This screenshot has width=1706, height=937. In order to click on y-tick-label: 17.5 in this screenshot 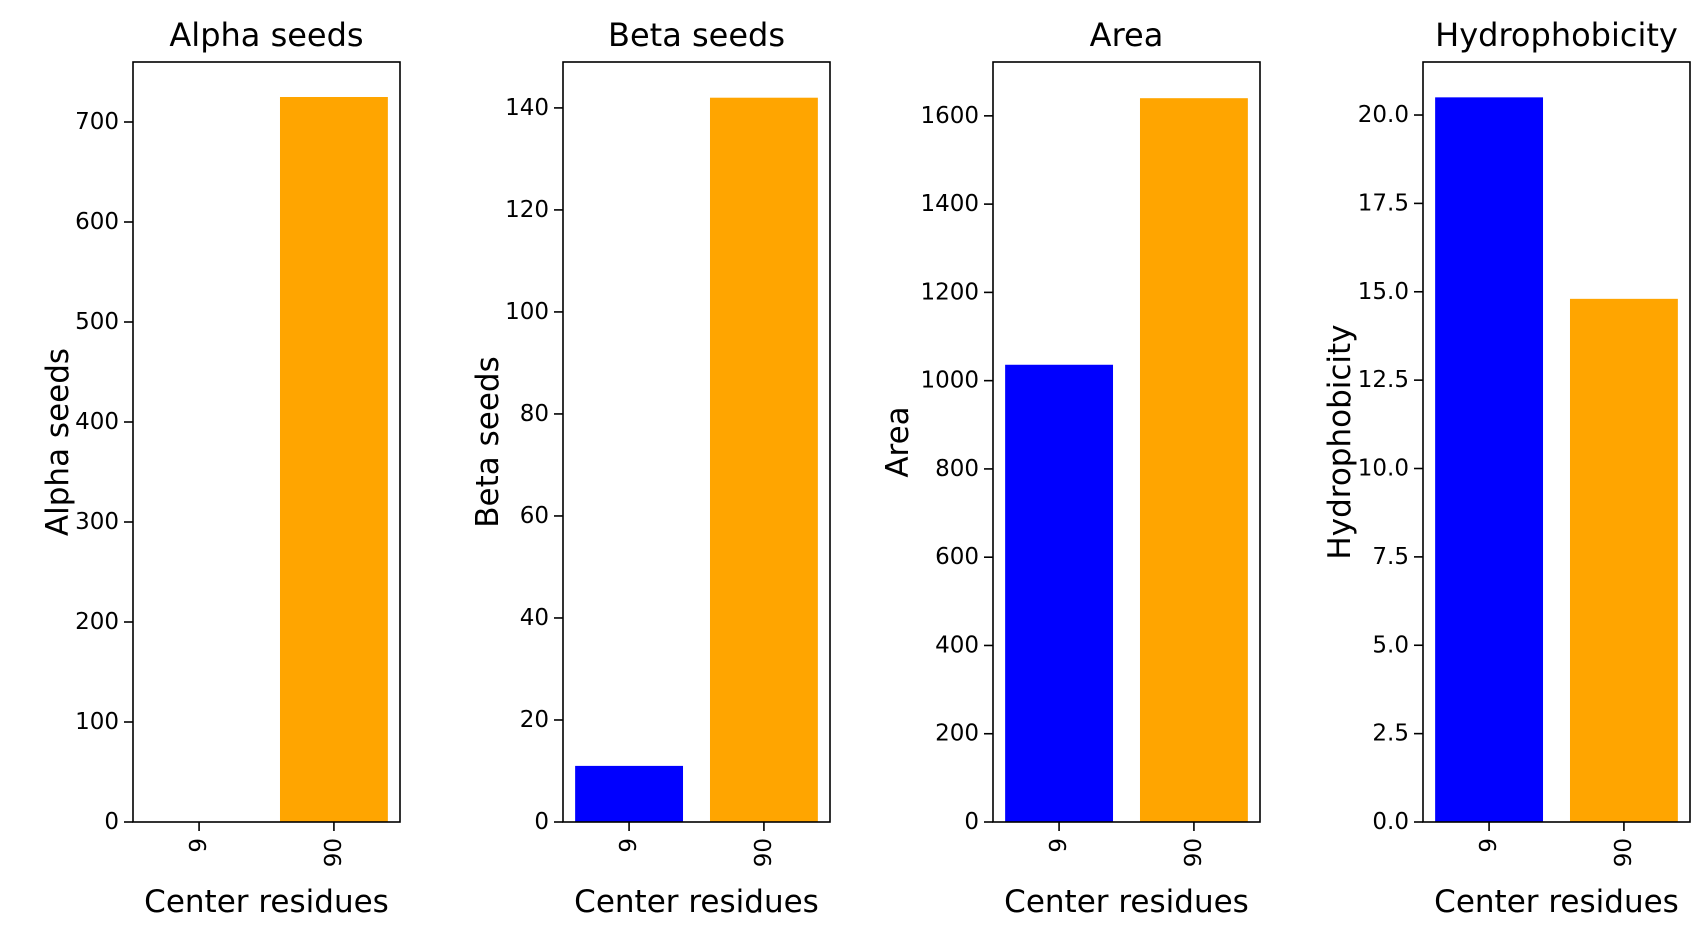, I will do `click(1383, 203)`.